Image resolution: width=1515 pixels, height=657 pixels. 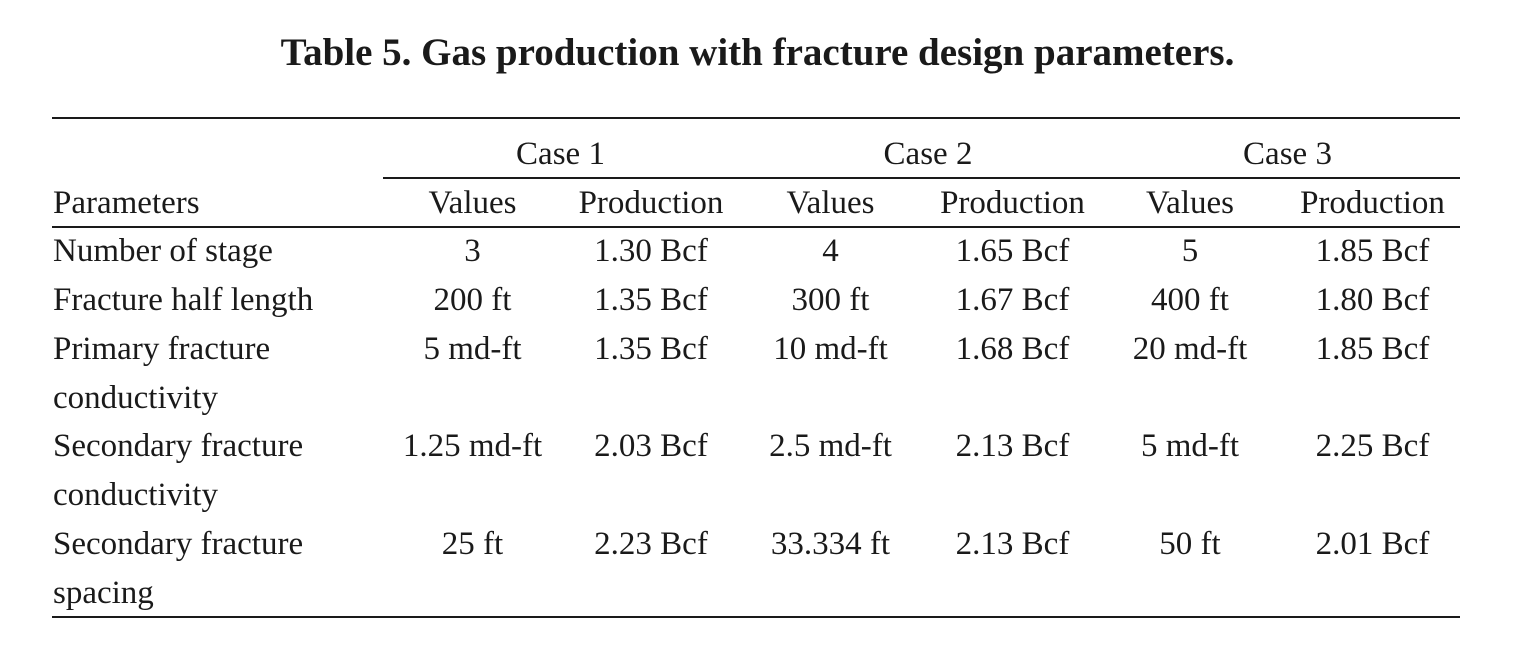 I want to click on parameter-label-continued: spacing, so click(x=103, y=593).